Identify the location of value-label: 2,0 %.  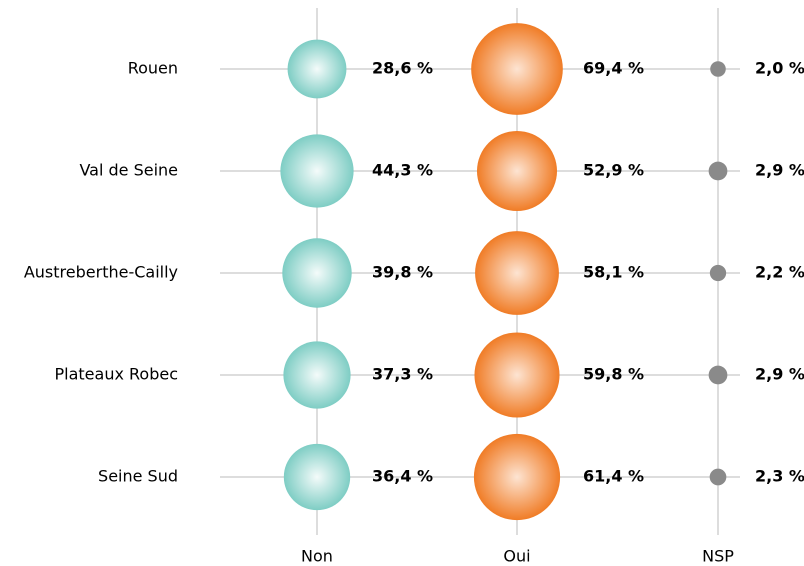
(779, 68).